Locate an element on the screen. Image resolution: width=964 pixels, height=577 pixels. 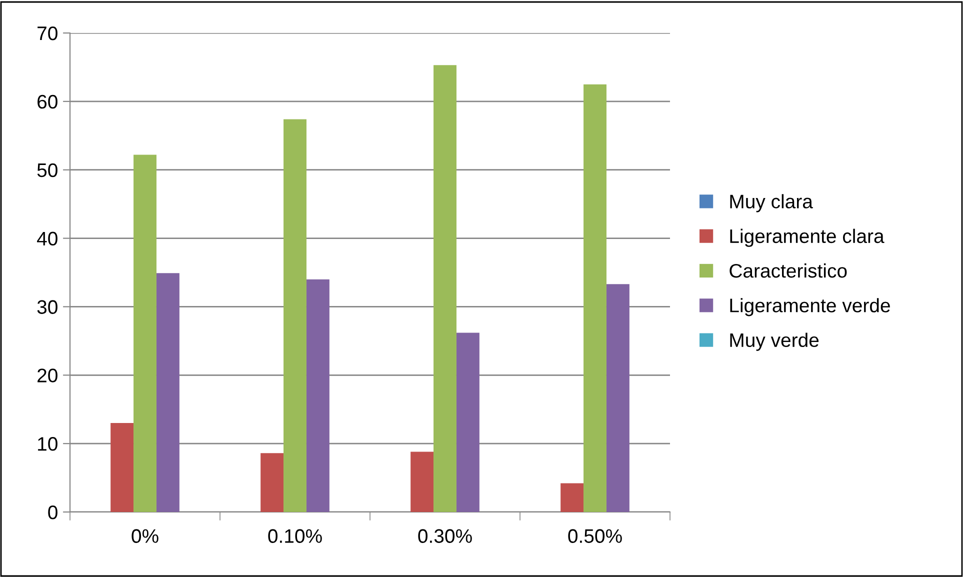
x-tick-label: 0.50% is located at coordinates (595, 536).